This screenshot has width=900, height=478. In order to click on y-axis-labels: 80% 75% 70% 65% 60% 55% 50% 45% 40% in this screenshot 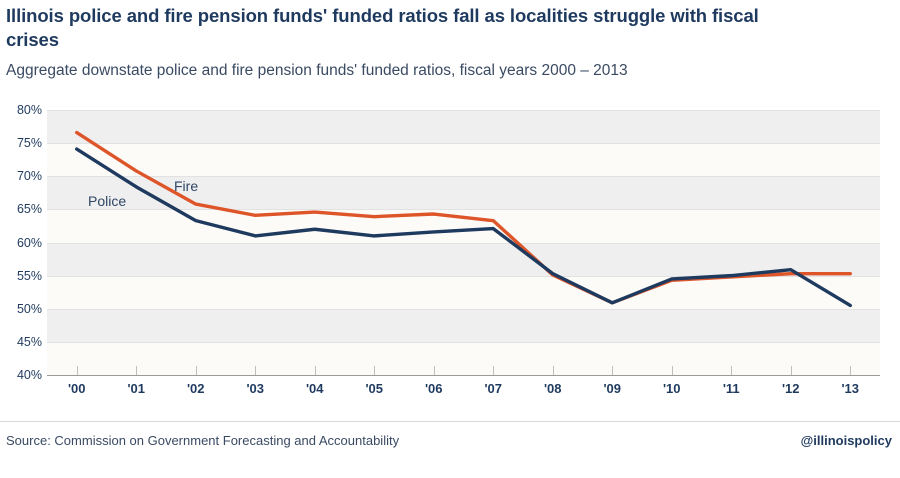, I will do `click(21, 242)`.